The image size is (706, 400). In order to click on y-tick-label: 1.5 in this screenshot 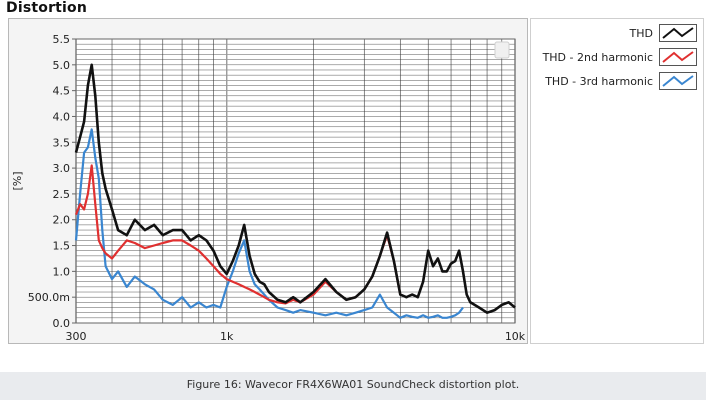, I will do `click(62, 246)`.